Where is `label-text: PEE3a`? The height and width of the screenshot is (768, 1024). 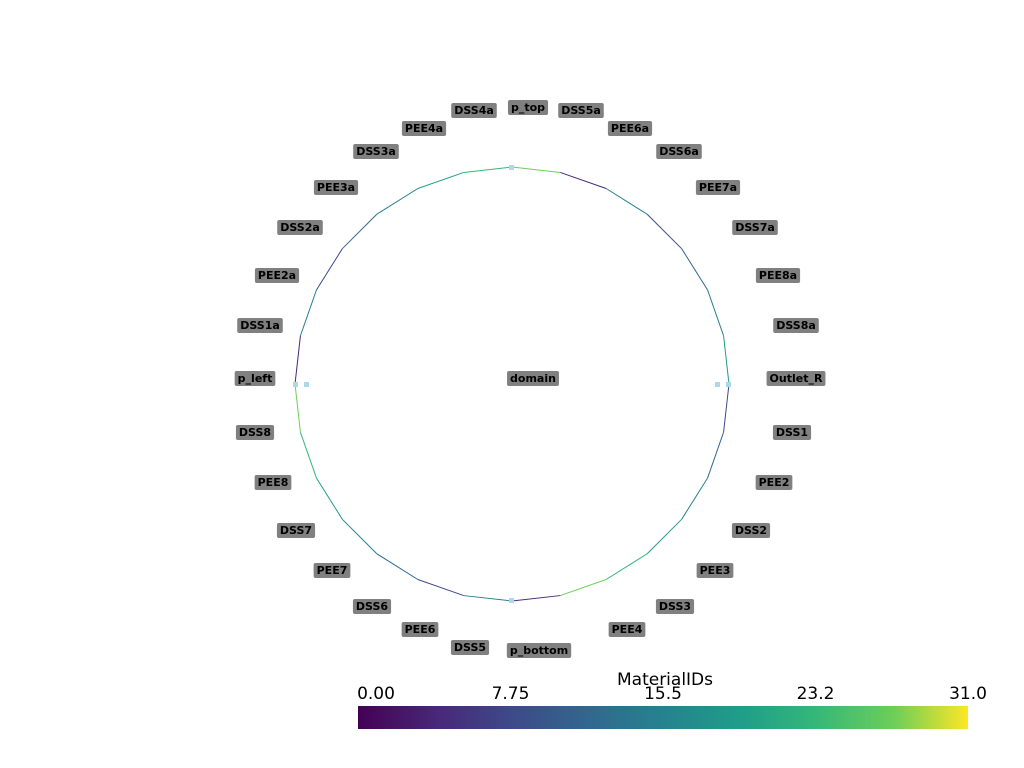 label-text: PEE3a is located at coordinates (336, 187).